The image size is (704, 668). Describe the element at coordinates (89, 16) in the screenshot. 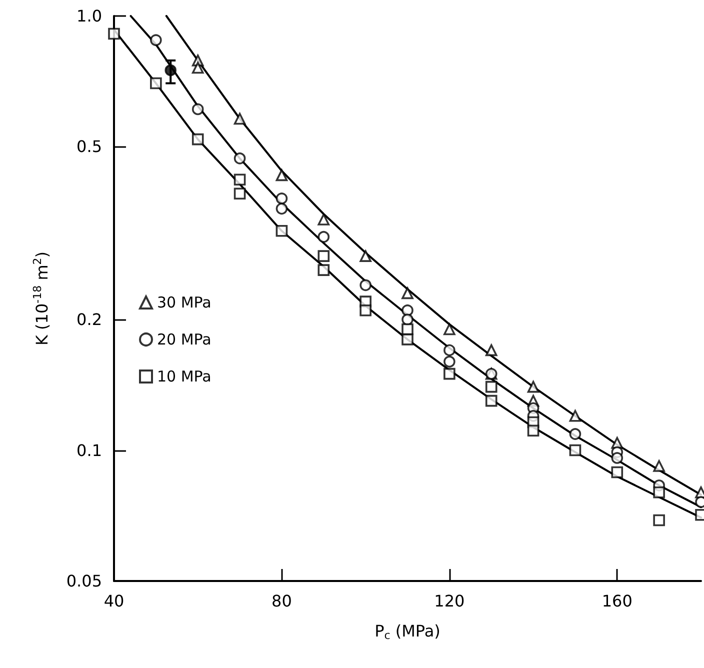

I see `y-tick-label: 1.0` at that location.